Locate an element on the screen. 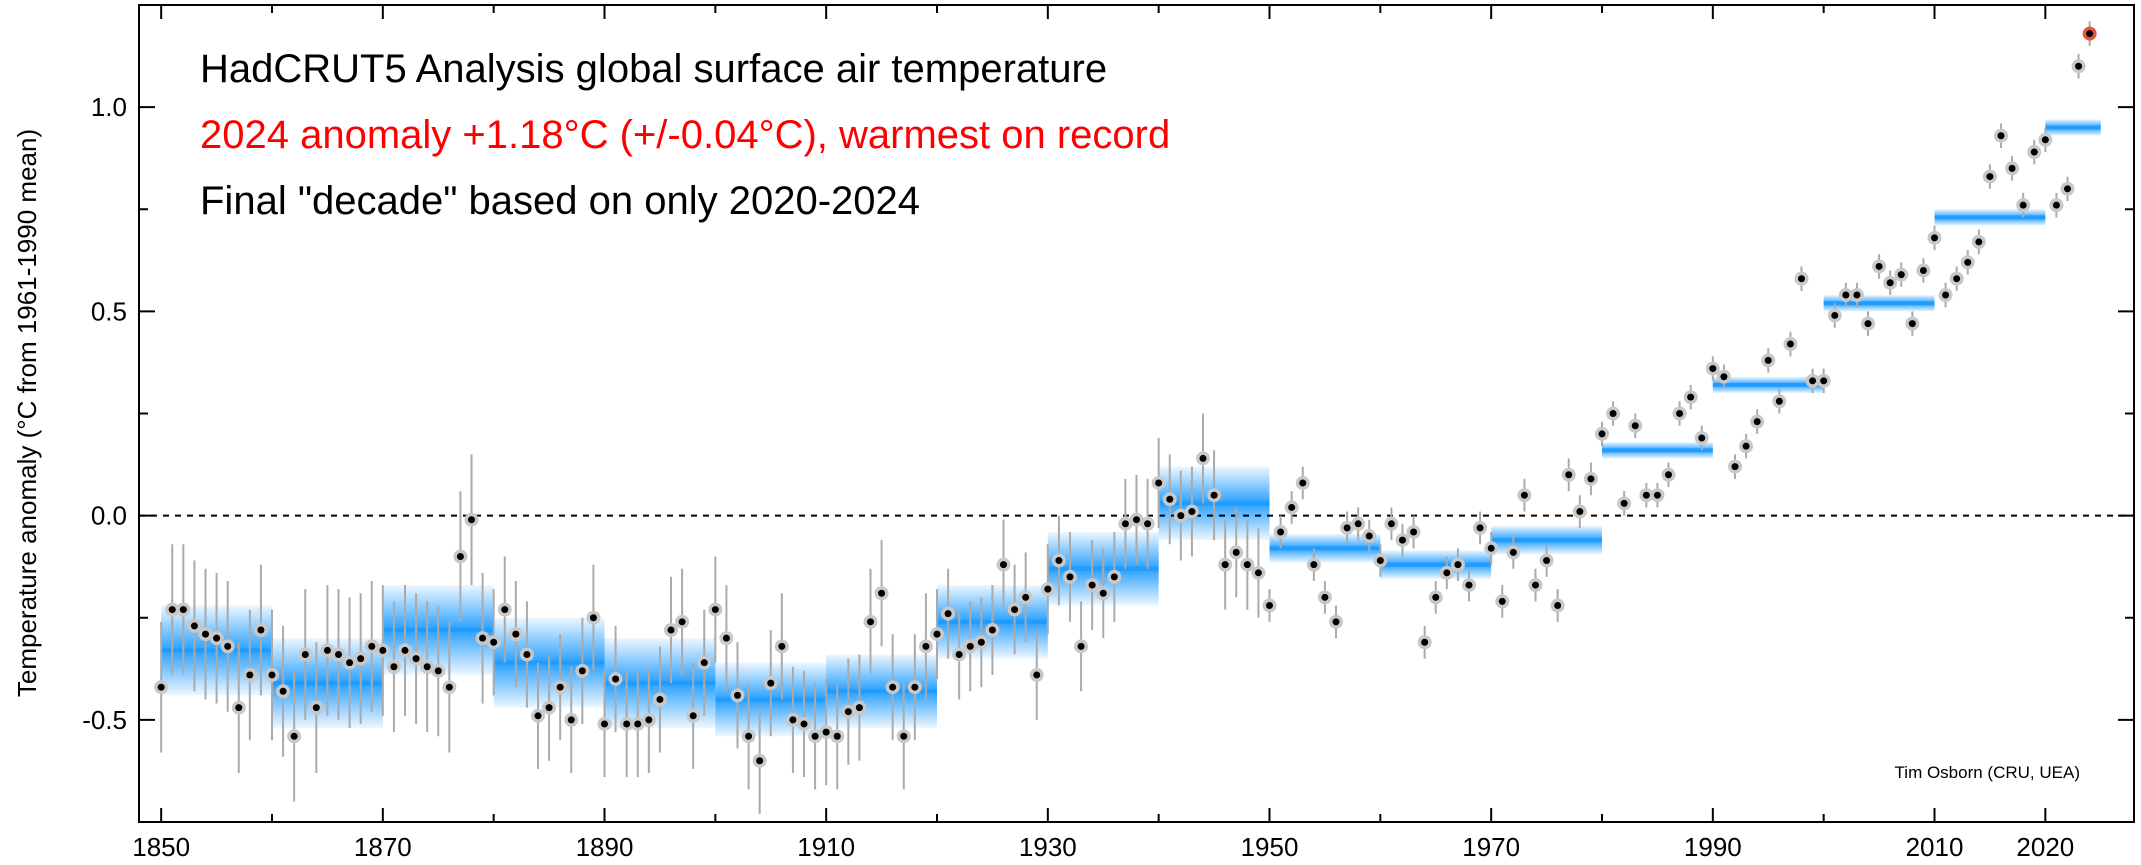  x-tick-label: 1850 is located at coordinates (161, 847).